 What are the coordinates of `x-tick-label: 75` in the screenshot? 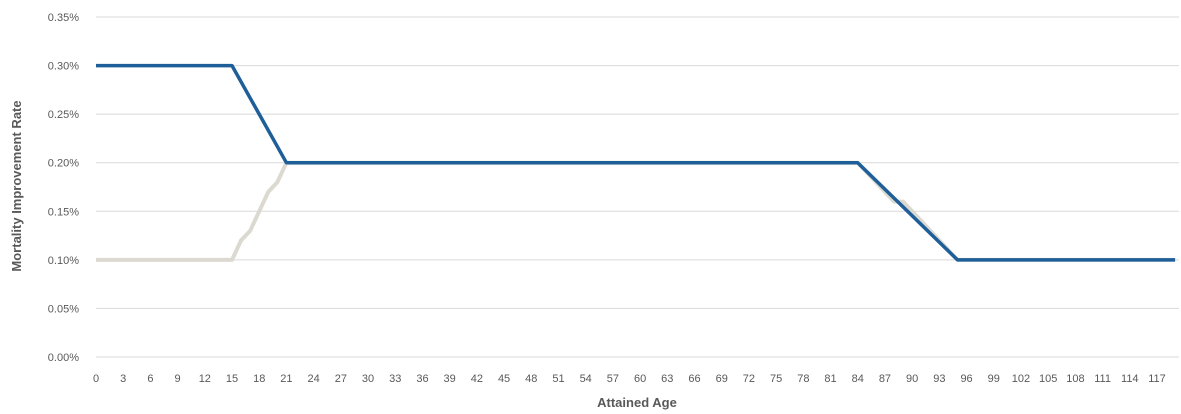 It's located at (776, 379).